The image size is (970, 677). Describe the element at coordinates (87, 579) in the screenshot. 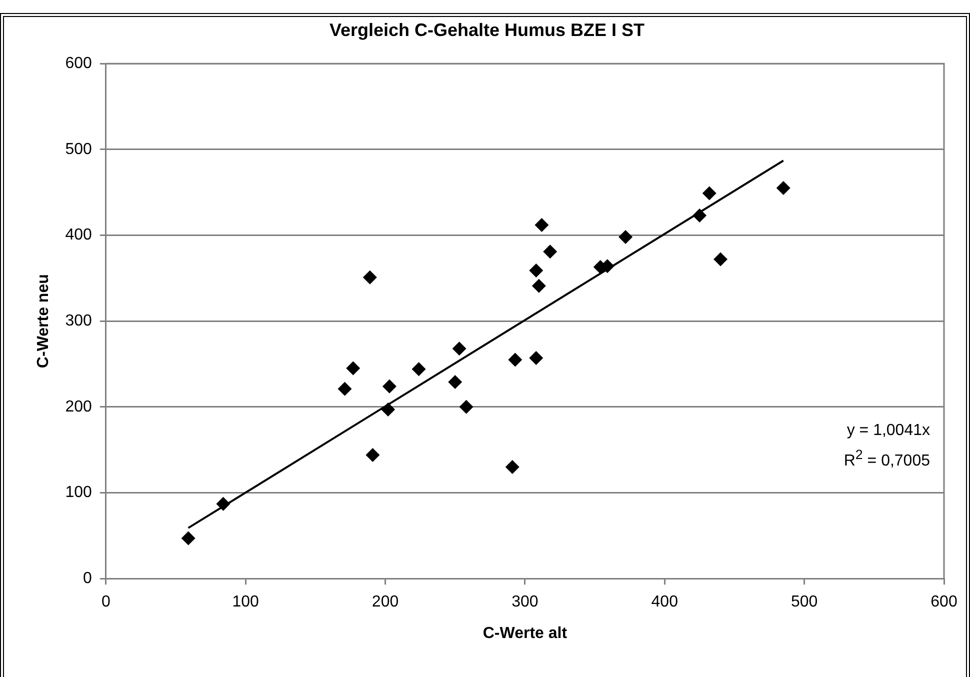

I see `y-tick-label: 0` at that location.